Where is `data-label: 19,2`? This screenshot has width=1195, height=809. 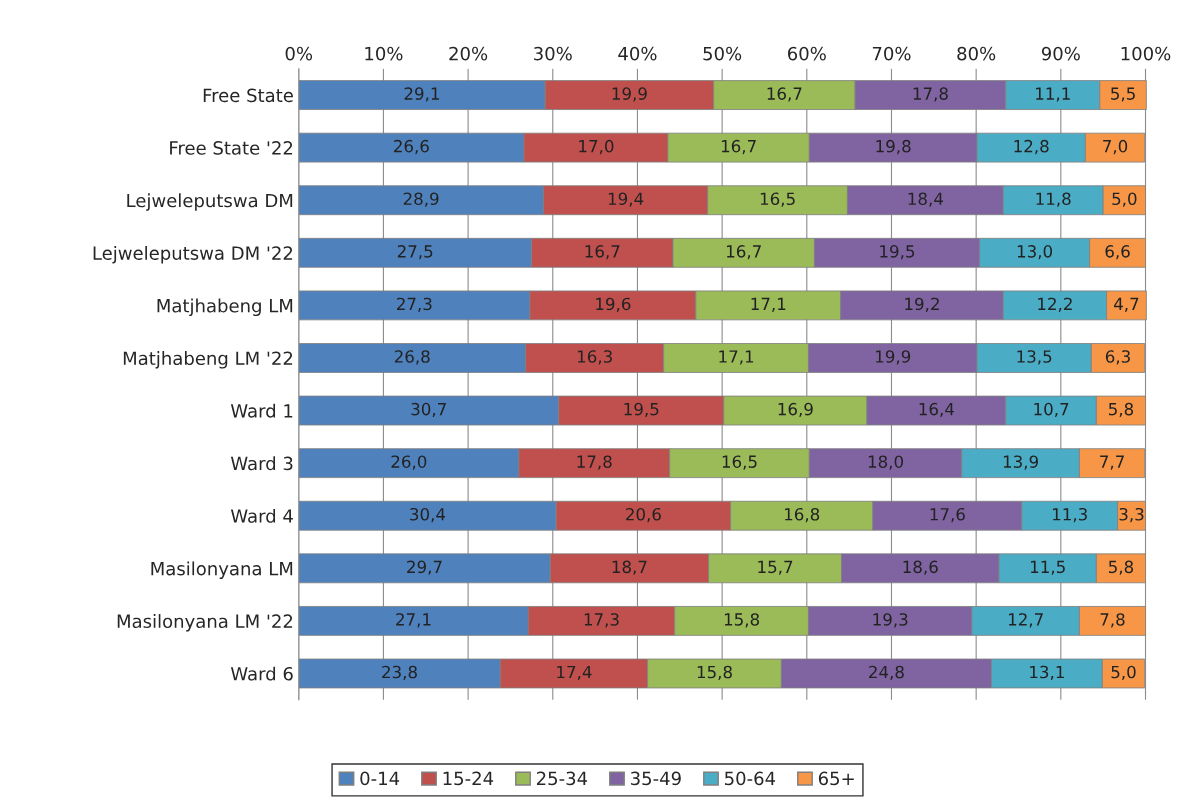
data-label: 19,2 is located at coordinates (922, 304).